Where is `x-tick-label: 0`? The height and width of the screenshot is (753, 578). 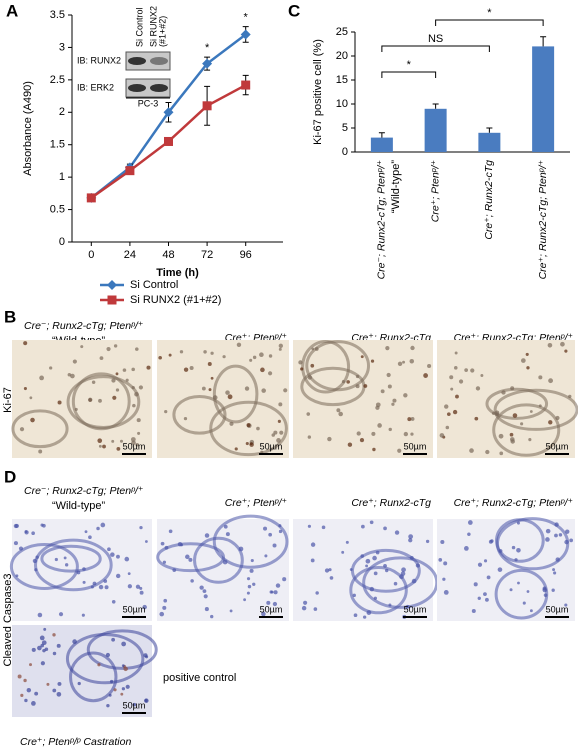 x-tick-label: 0 is located at coordinates (91, 255).